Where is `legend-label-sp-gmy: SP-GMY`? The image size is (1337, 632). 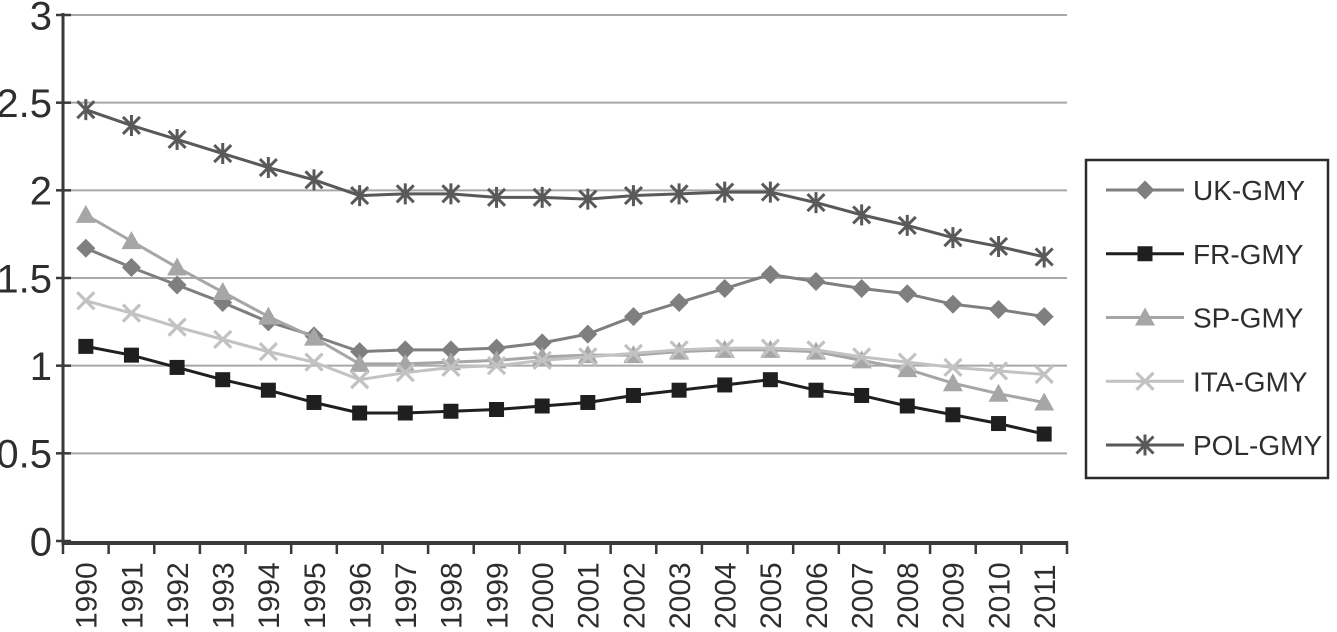 legend-label-sp-gmy: SP-GMY is located at coordinates (1248, 318).